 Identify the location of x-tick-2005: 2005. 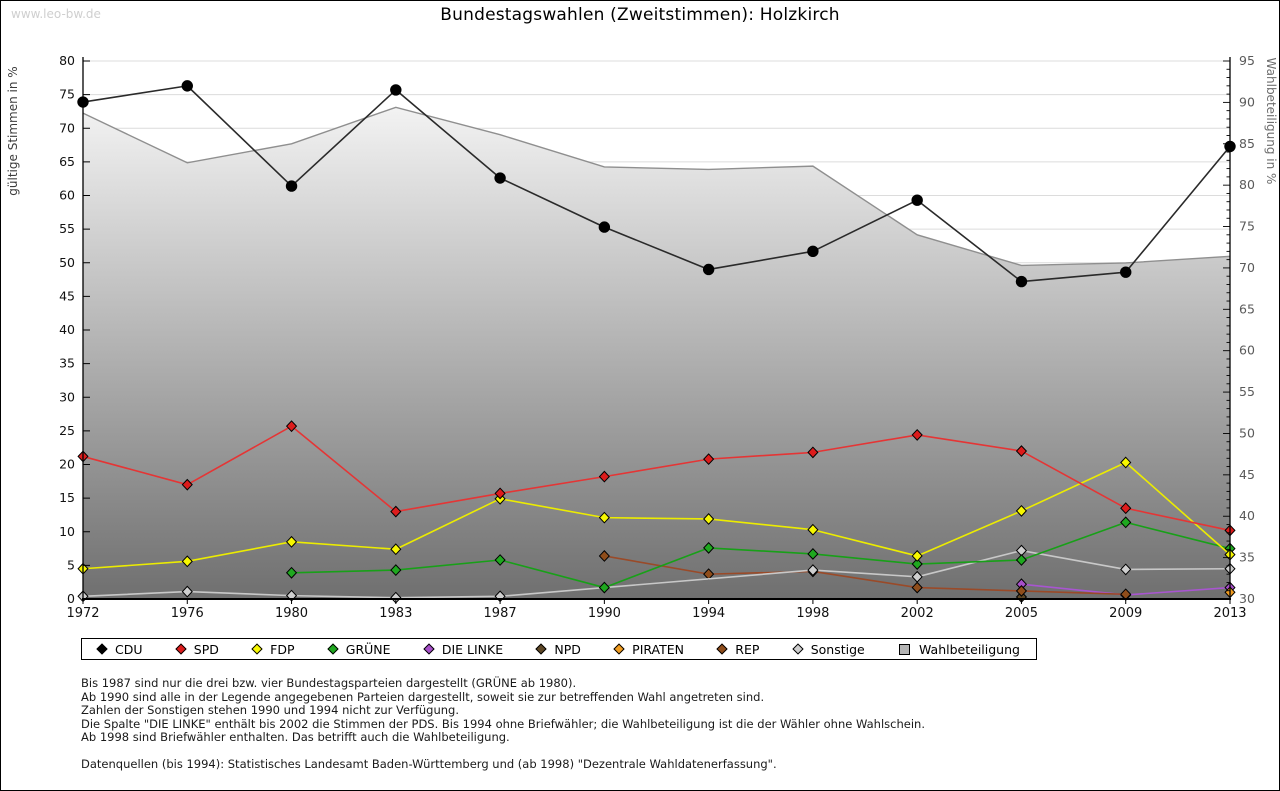
(1021, 613).